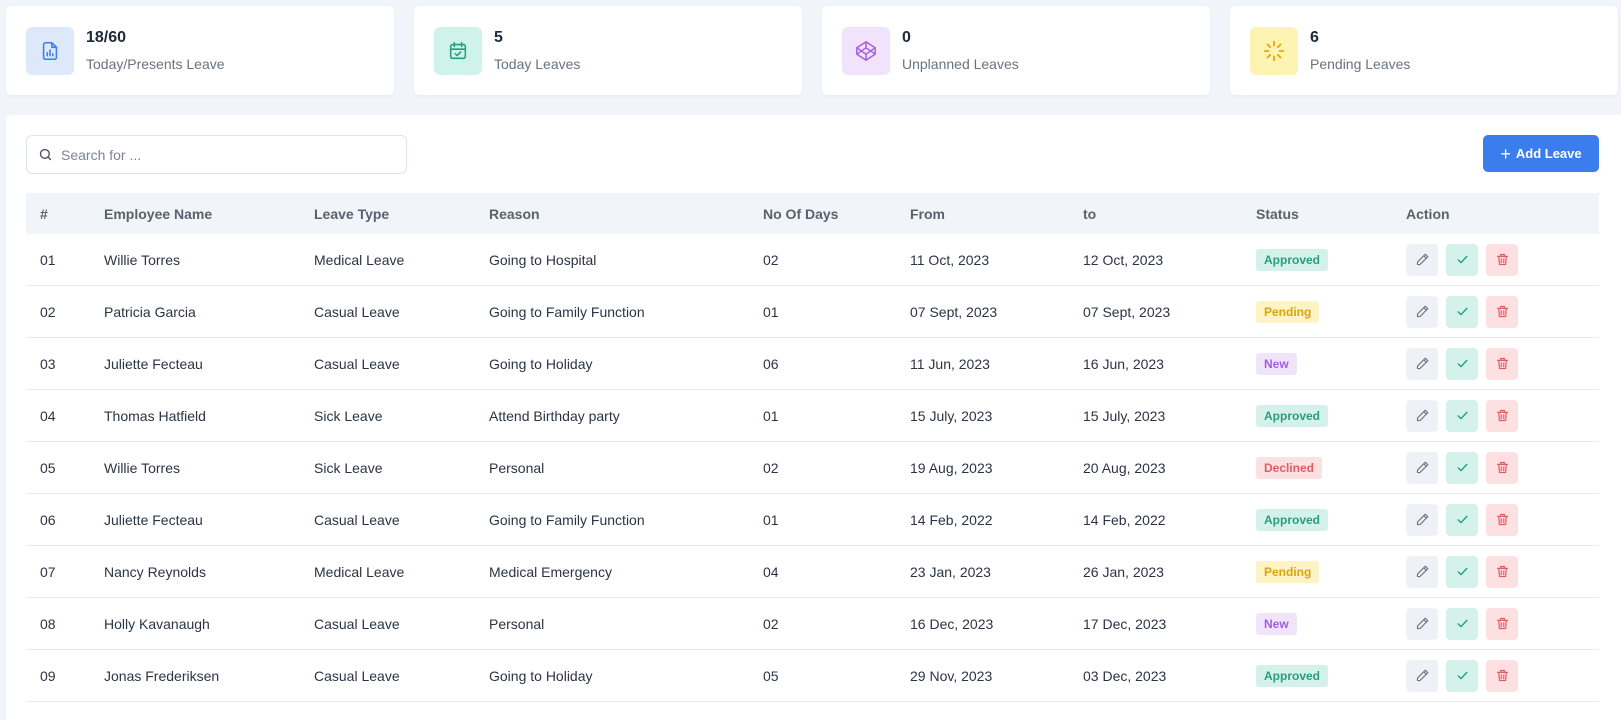 The height and width of the screenshot is (720, 1621). Describe the element at coordinates (1124, 519) in the screenshot. I see `cell-to: 14 Feb, 2022` at that location.